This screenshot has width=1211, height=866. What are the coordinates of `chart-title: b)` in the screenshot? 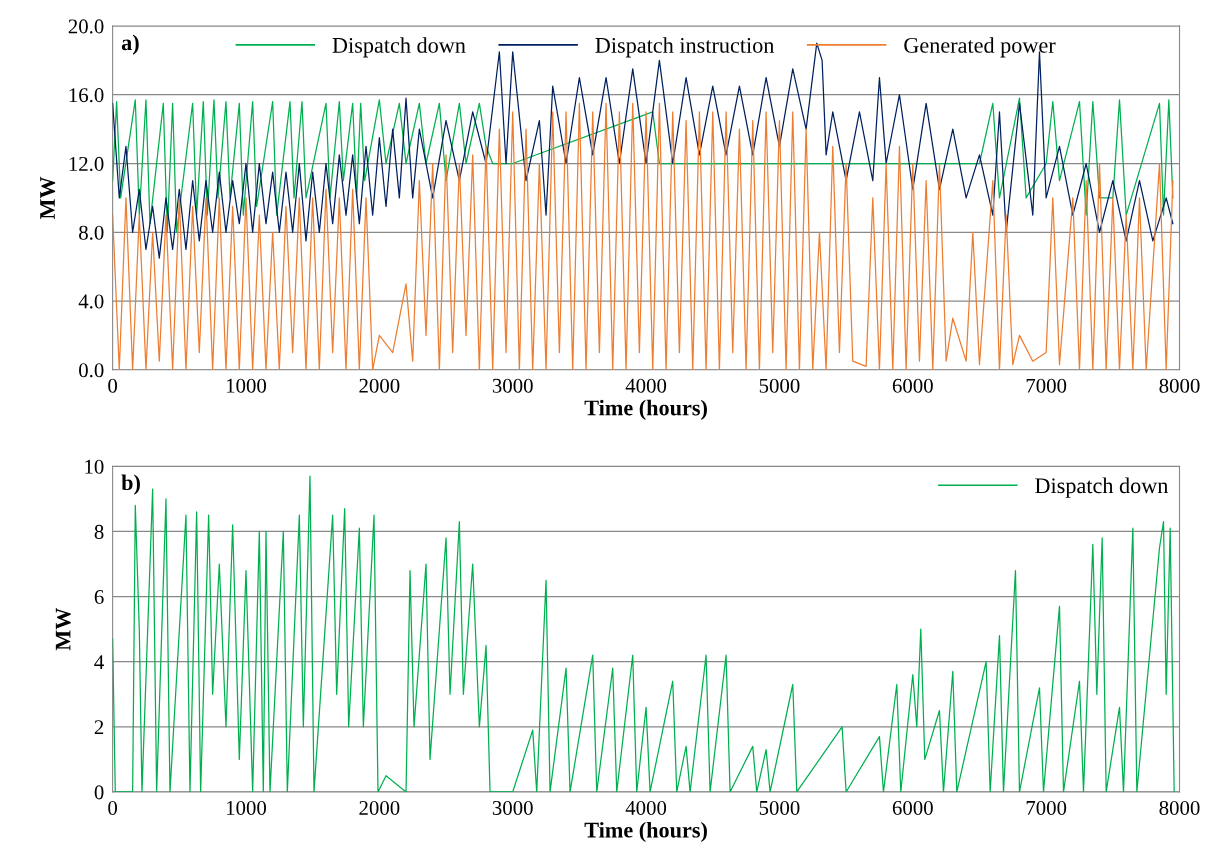 It's located at (130, 484).